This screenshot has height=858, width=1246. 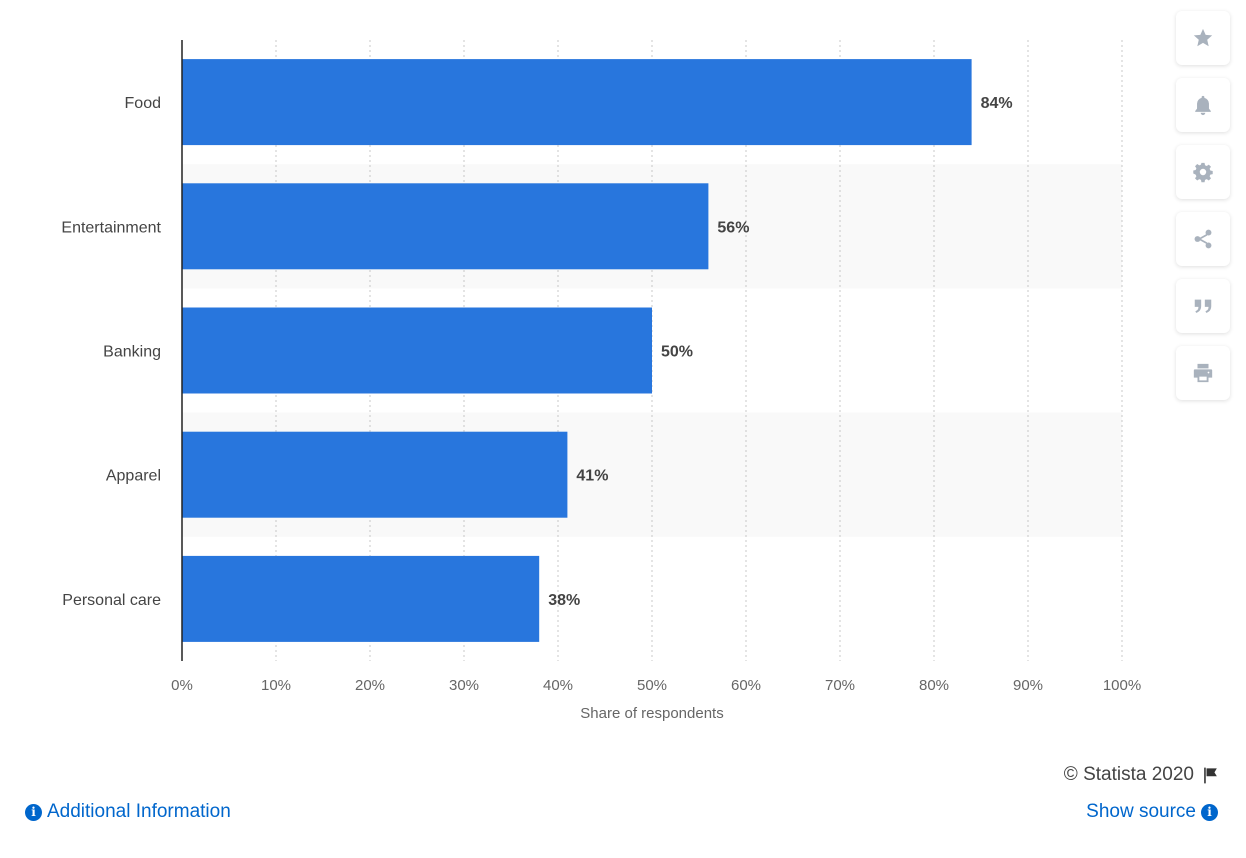 What do you see at coordinates (652, 685) in the screenshot?
I see `x-tick-label: 50%` at bounding box center [652, 685].